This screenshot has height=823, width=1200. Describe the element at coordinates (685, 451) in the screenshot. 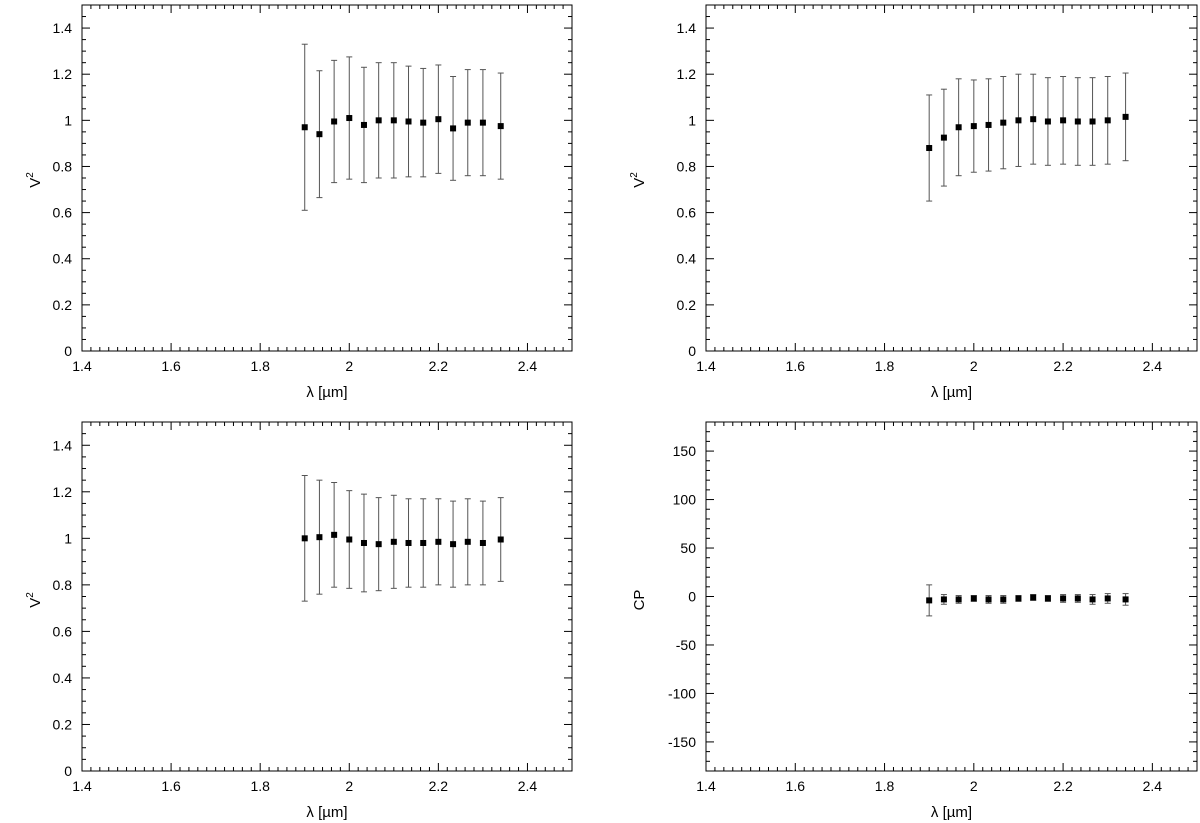

I see `y-tick-label: 150` at that location.